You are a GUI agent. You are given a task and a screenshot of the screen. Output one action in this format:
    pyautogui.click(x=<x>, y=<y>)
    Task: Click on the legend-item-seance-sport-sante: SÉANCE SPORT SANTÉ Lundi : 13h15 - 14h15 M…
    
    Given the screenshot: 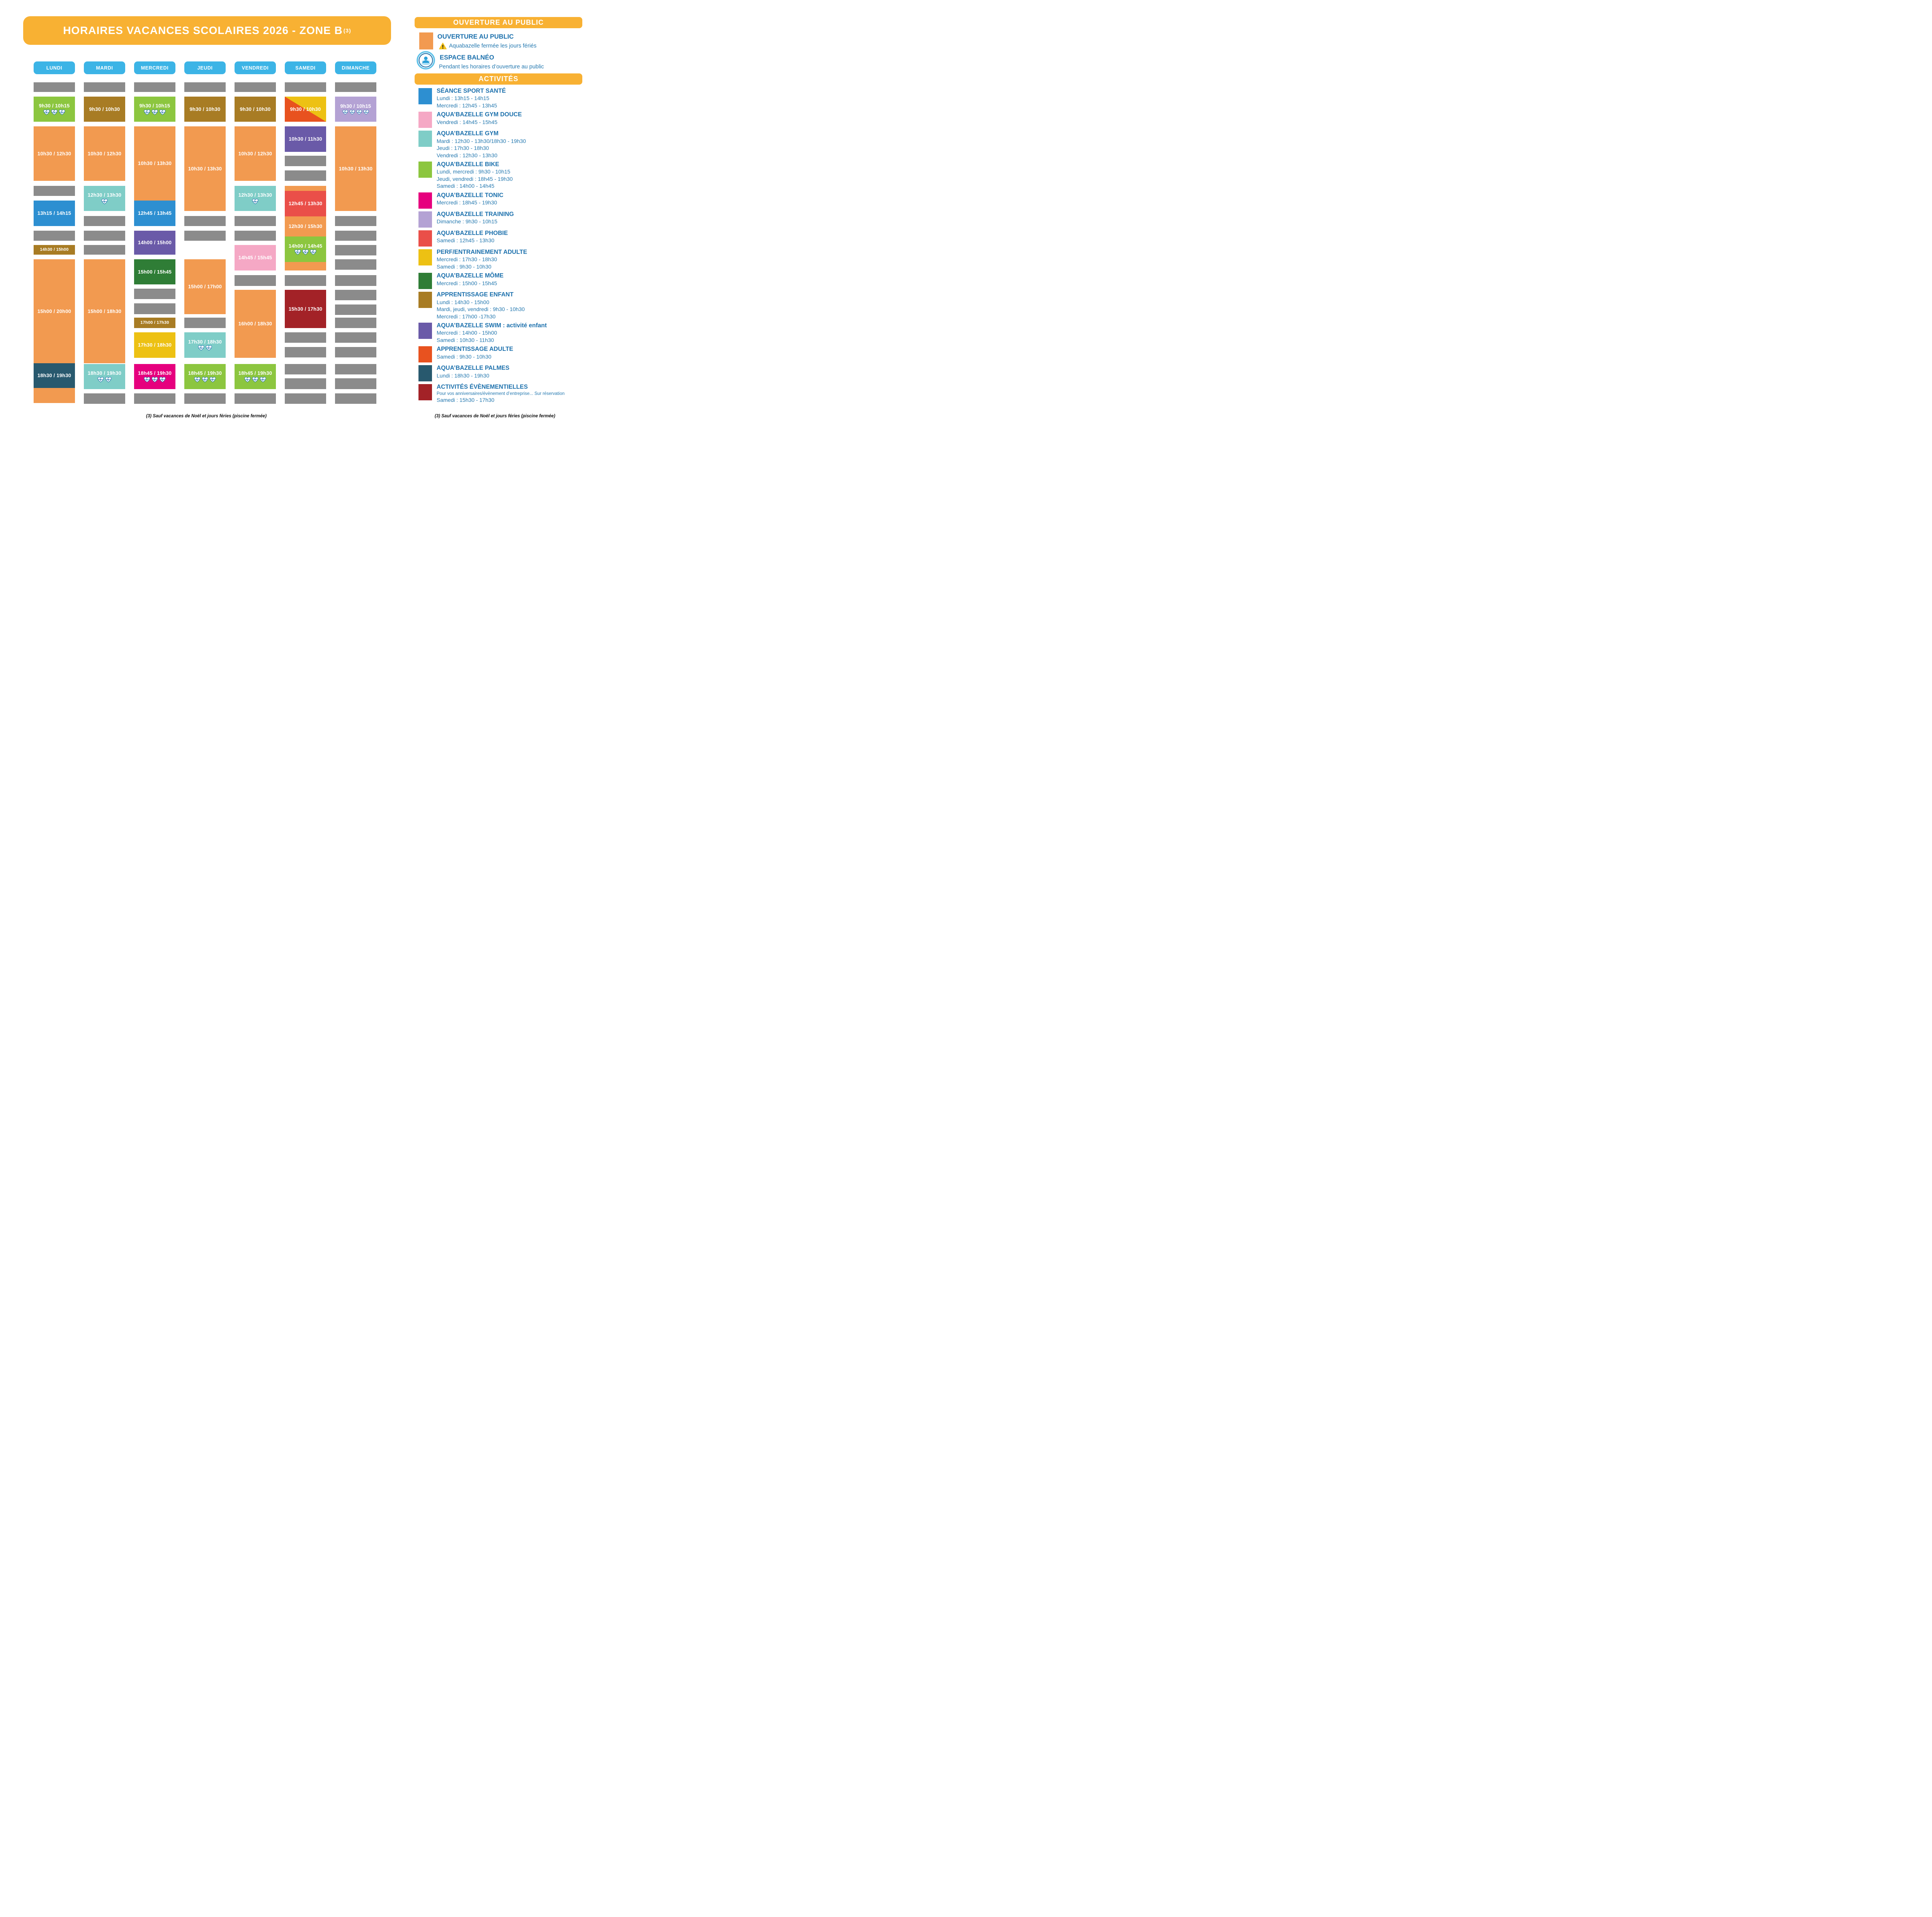 What is the action you would take?
    pyautogui.click(x=507, y=98)
    